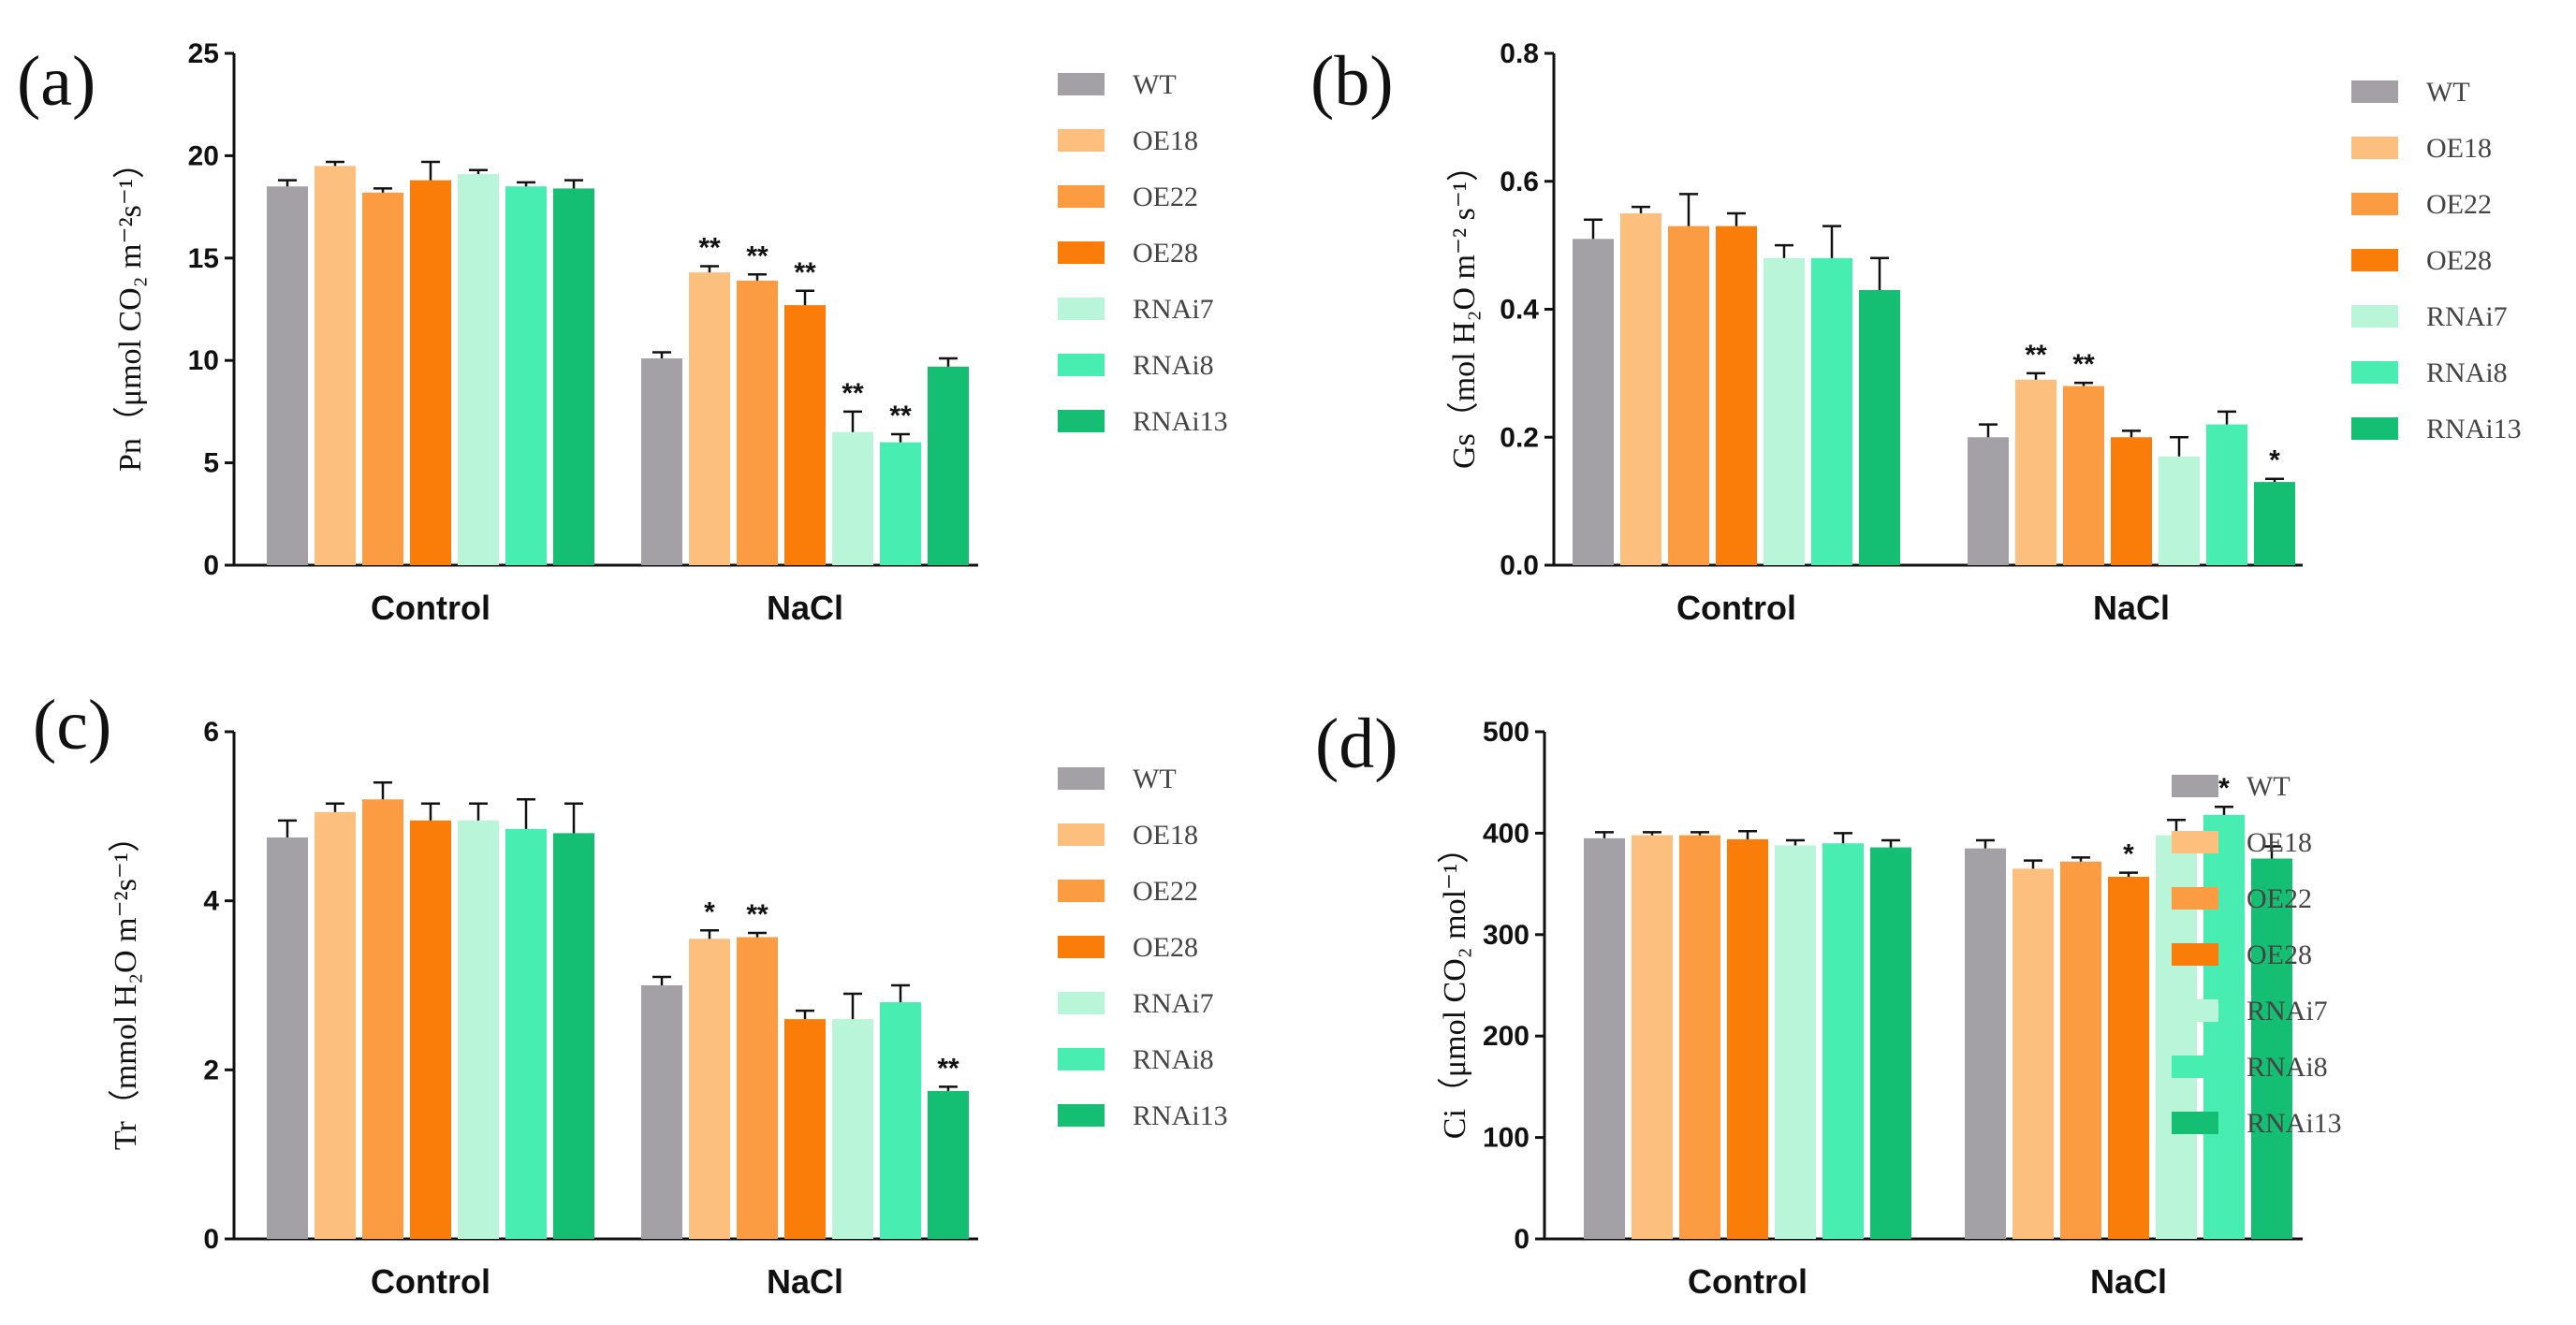  Describe the element at coordinates (1519, 182) in the screenshot. I see `y-tick-label: 0.6` at that location.